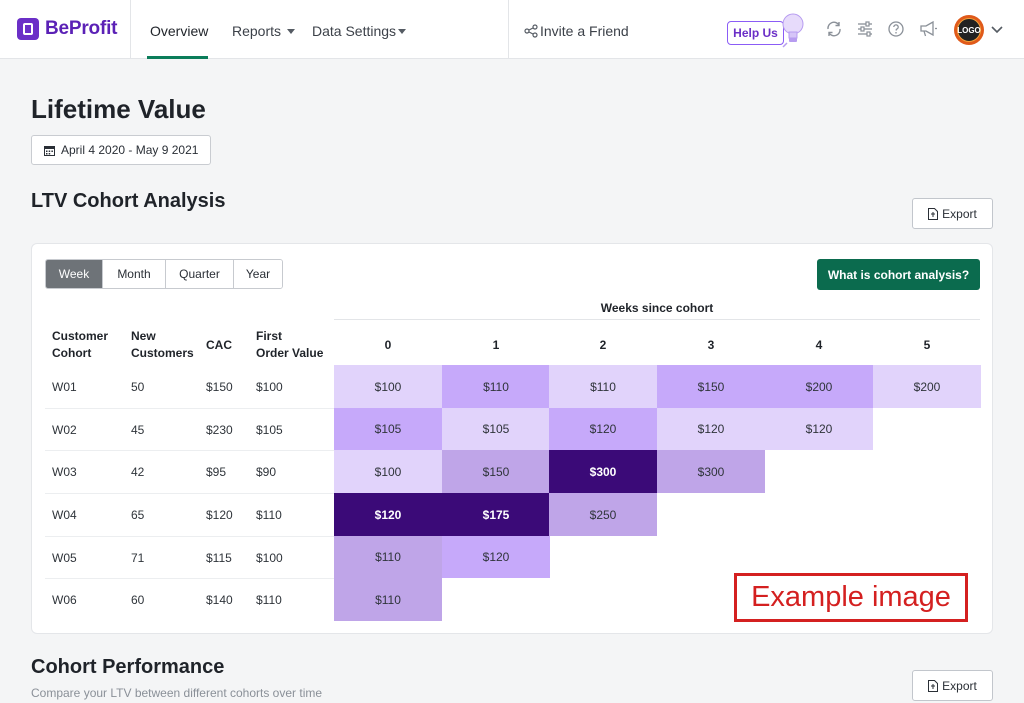 The width and height of the screenshot is (1024, 703). What do you see at coordinates (928, 29) in the screenshot?
I see `megaphone-icon` at bounding box center [928, 29].